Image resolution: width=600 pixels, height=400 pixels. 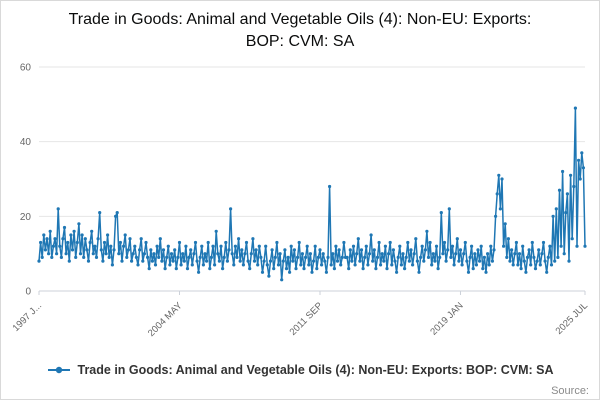 I want to click on y-axis-tick-label: 40, so click(x=26, y=142).